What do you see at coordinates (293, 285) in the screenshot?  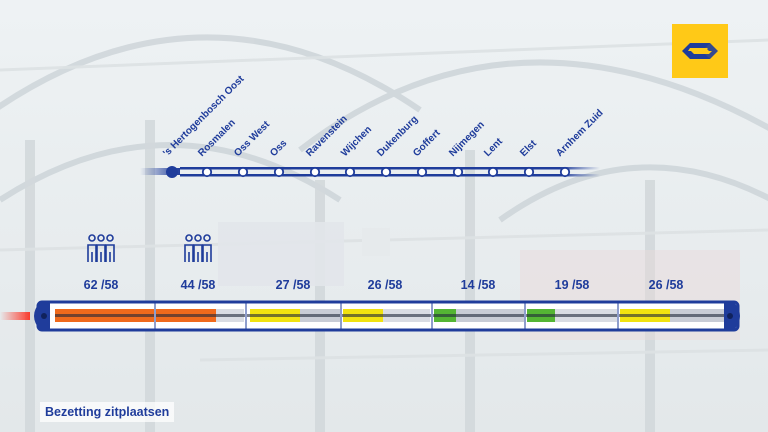 I see `coach-occupancy-label: 27 /58` at bounding box center [293, 285].